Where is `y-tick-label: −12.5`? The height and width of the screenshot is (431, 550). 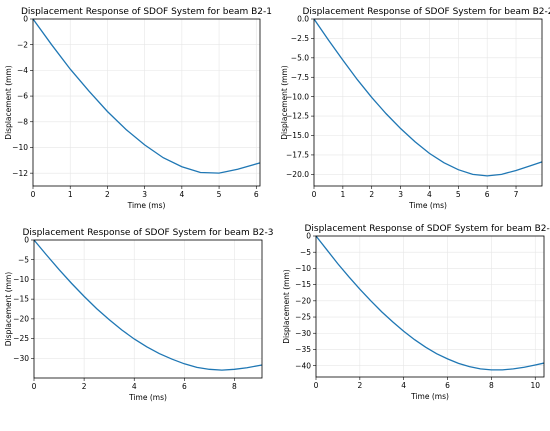
y-tick-label: −12.5 is located at coordinates (297, 116).